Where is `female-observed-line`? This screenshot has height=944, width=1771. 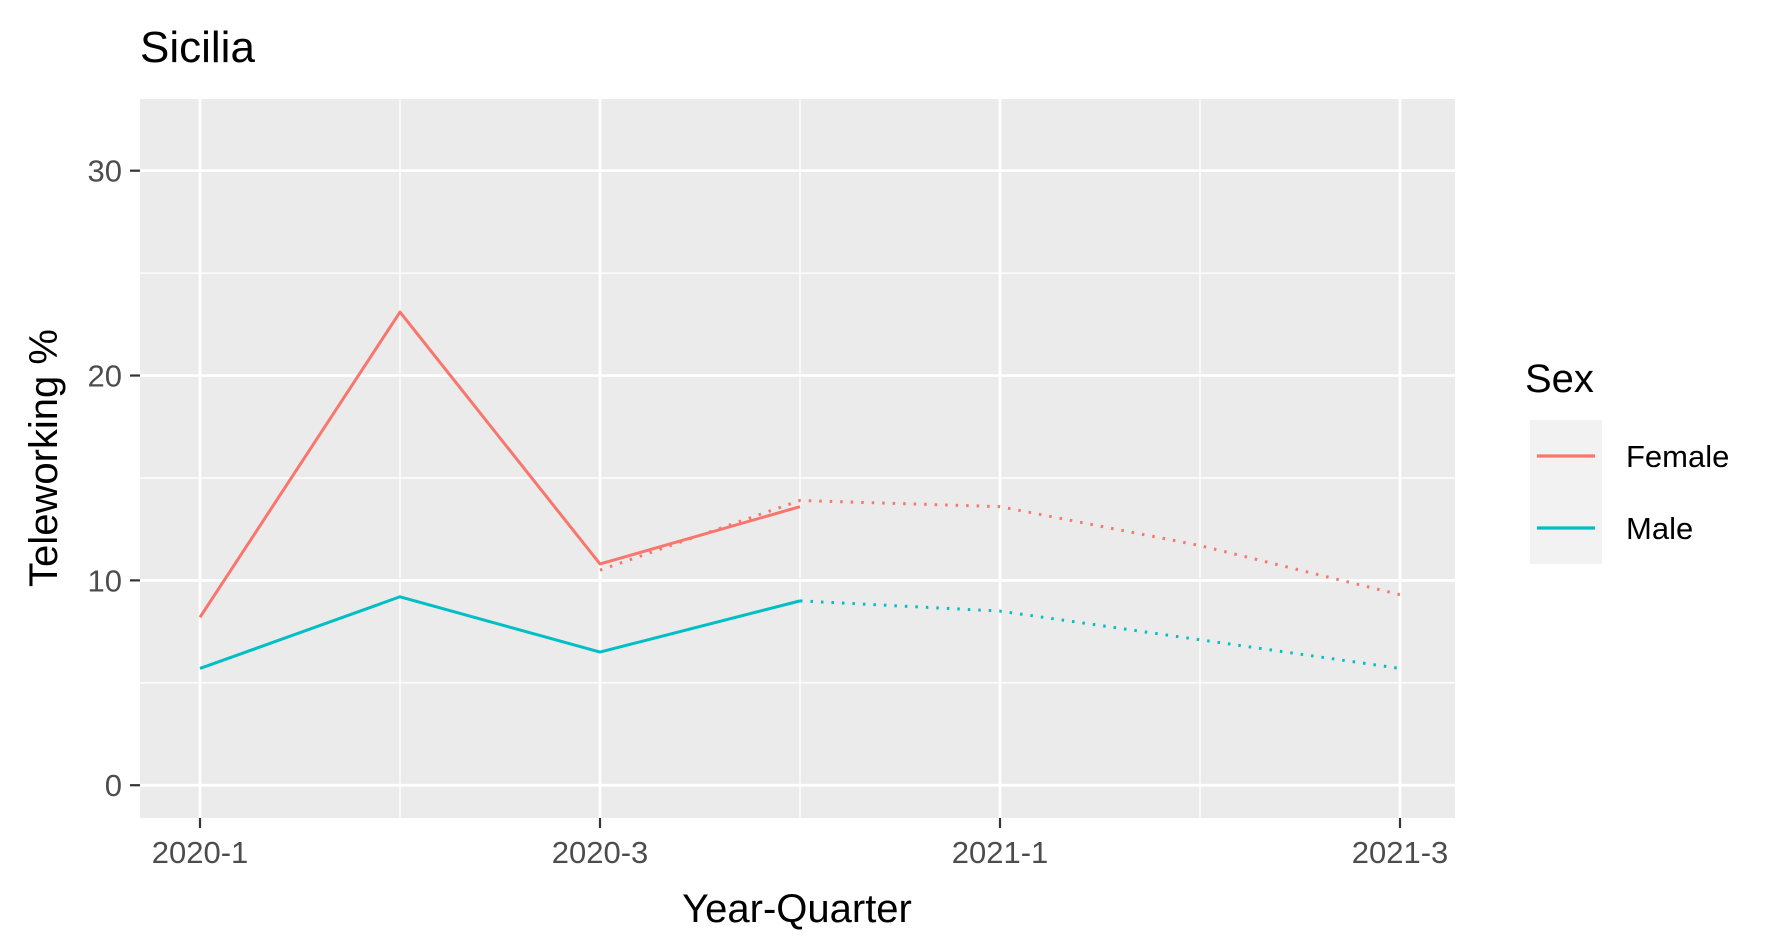 female-observed-line is located at coordinates (499, 464).